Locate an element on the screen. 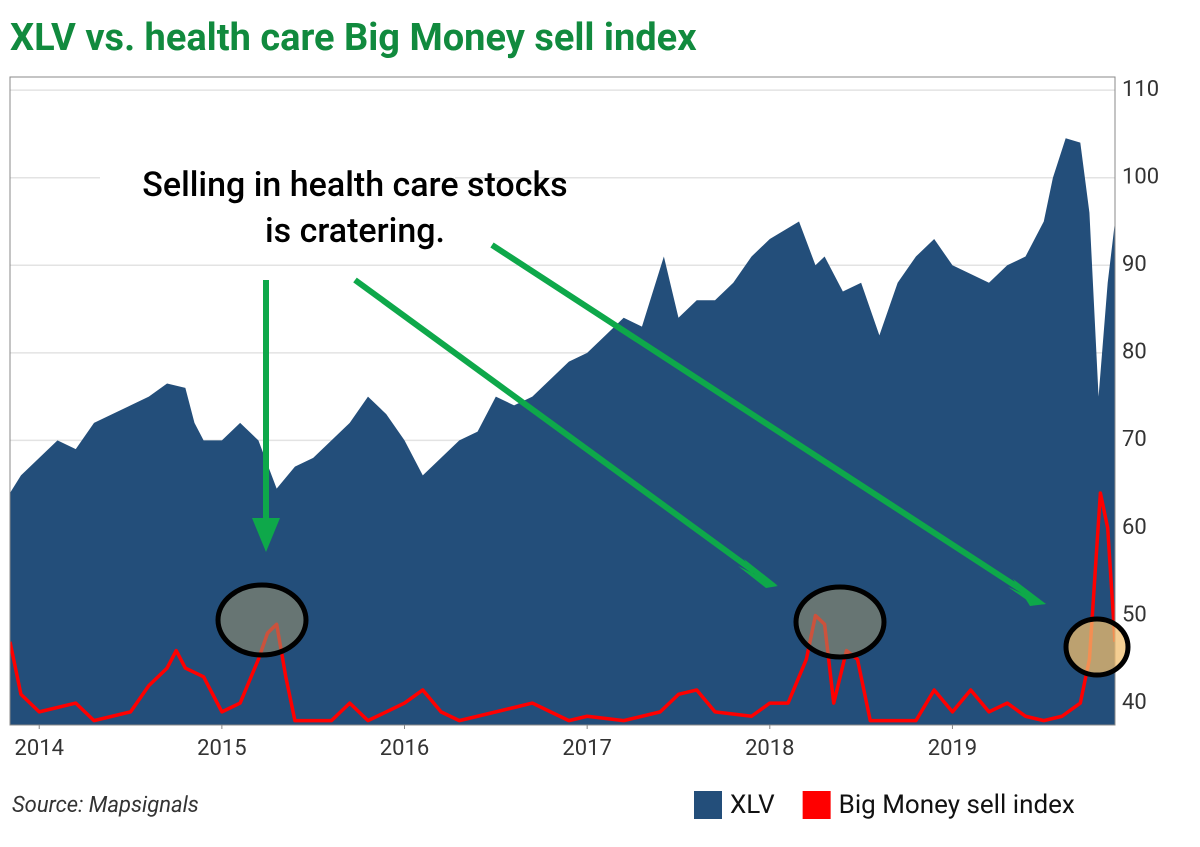 Image resolution: width=1200 pixels, height=847 pixels. legend: XLV Big Money sell index is located at coordinates (884, 805).